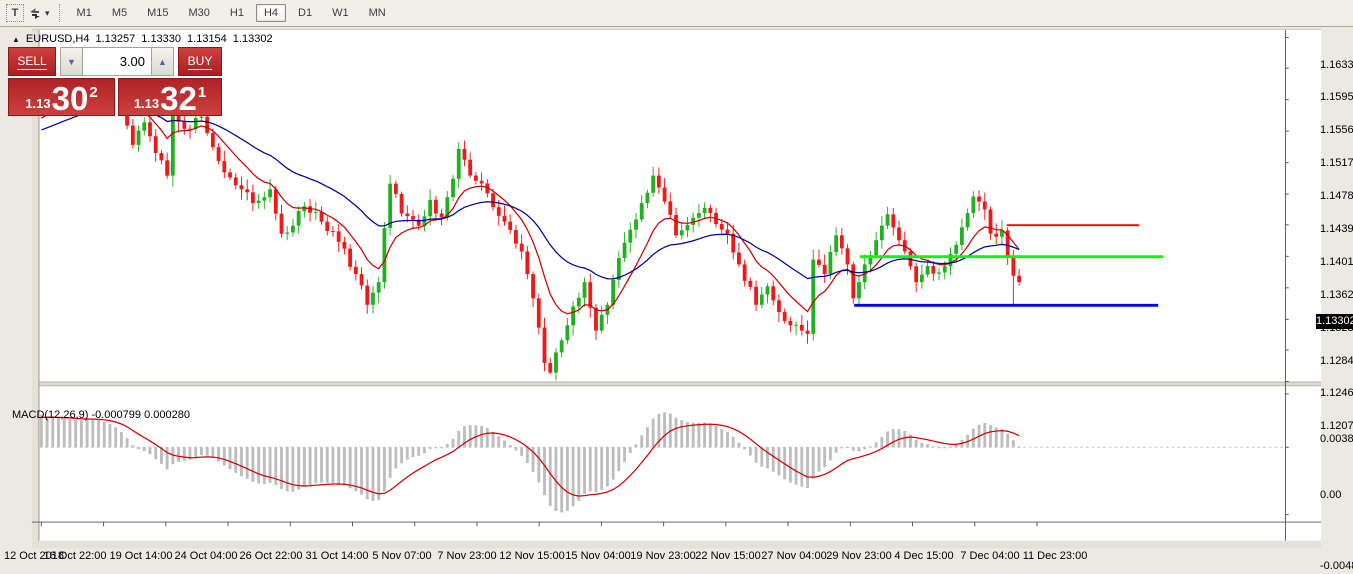 Image resolution: width=1353 pixels, height=574 pixels. I want to click on sell-price-box: 1.13 30 2, so click(61, 97).